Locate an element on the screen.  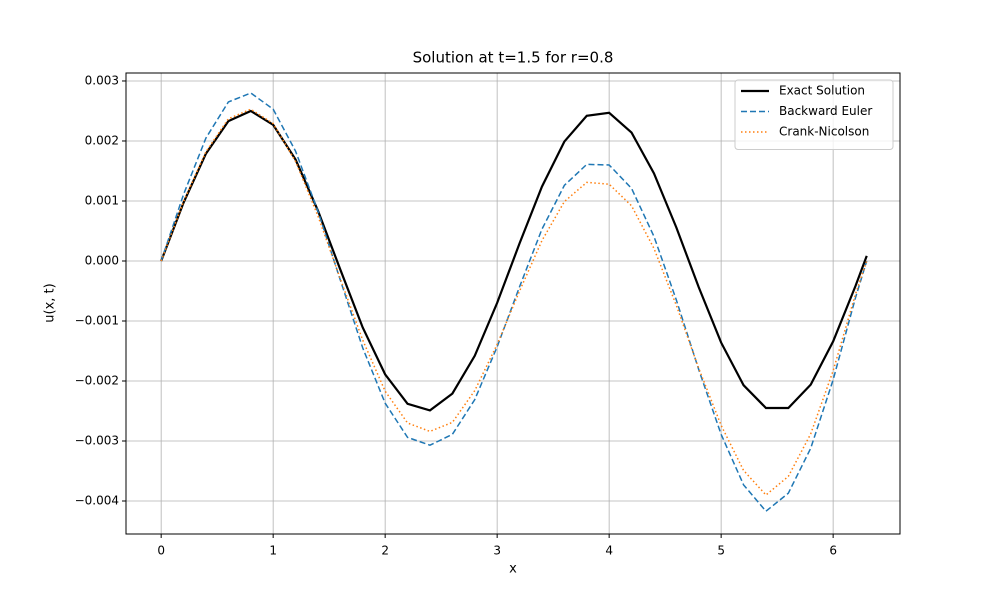
y-tick-label: −0.001 is located at coordinates (97, 320).